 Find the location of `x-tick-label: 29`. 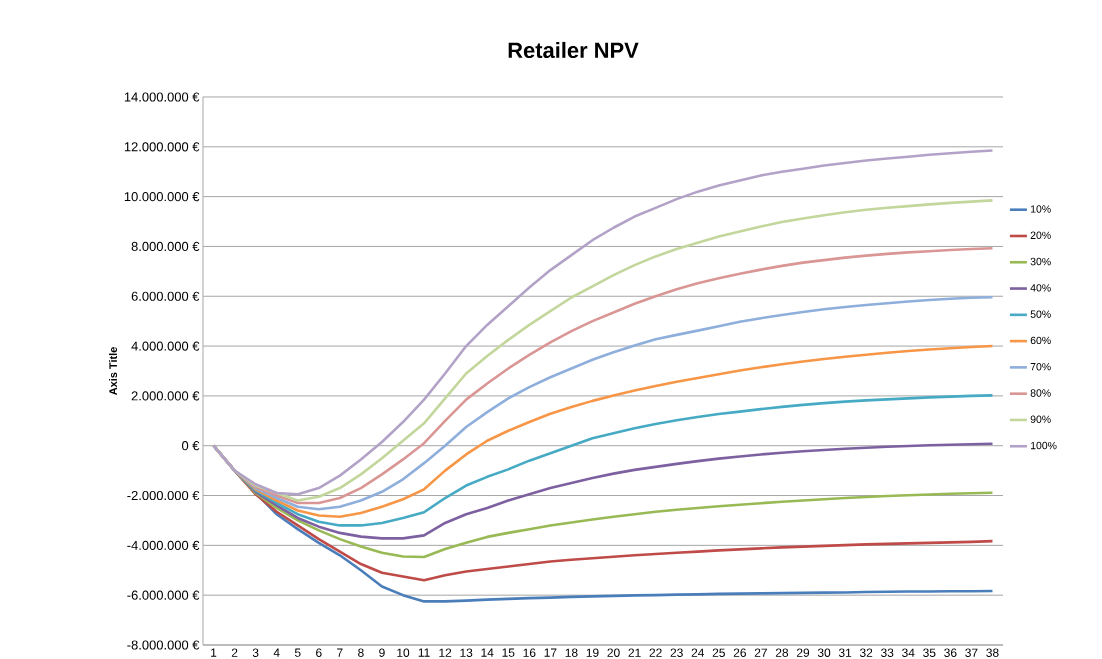

x-tick-label: 29 is located at coordinates (803, 652).